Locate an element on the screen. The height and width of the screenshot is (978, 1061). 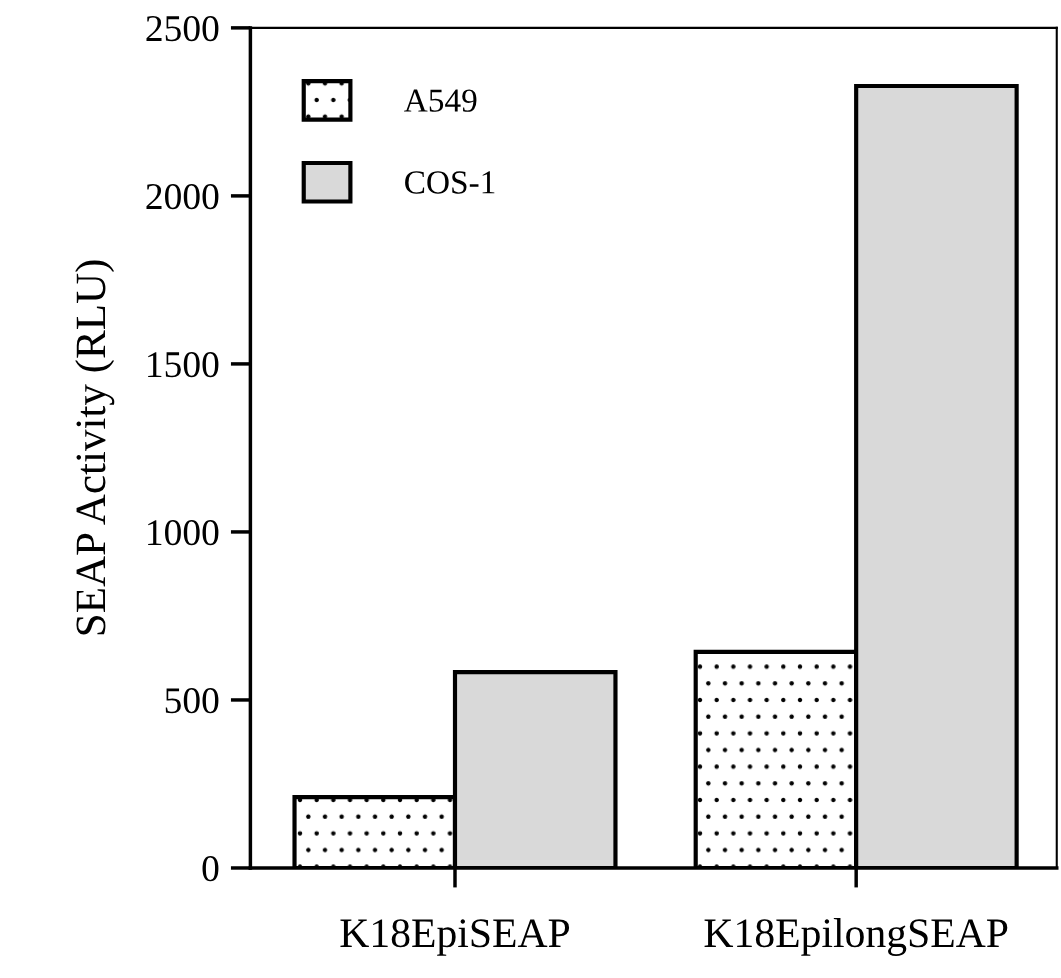
y-tick-label: 0 is located at coordinates (210, 869).